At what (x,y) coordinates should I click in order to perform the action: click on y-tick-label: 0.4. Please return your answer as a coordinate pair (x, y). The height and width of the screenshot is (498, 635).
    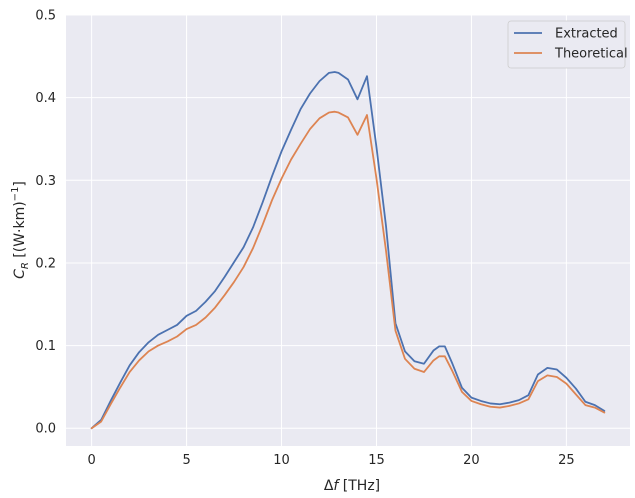
    Looking at the image, I should click on (45, 98).